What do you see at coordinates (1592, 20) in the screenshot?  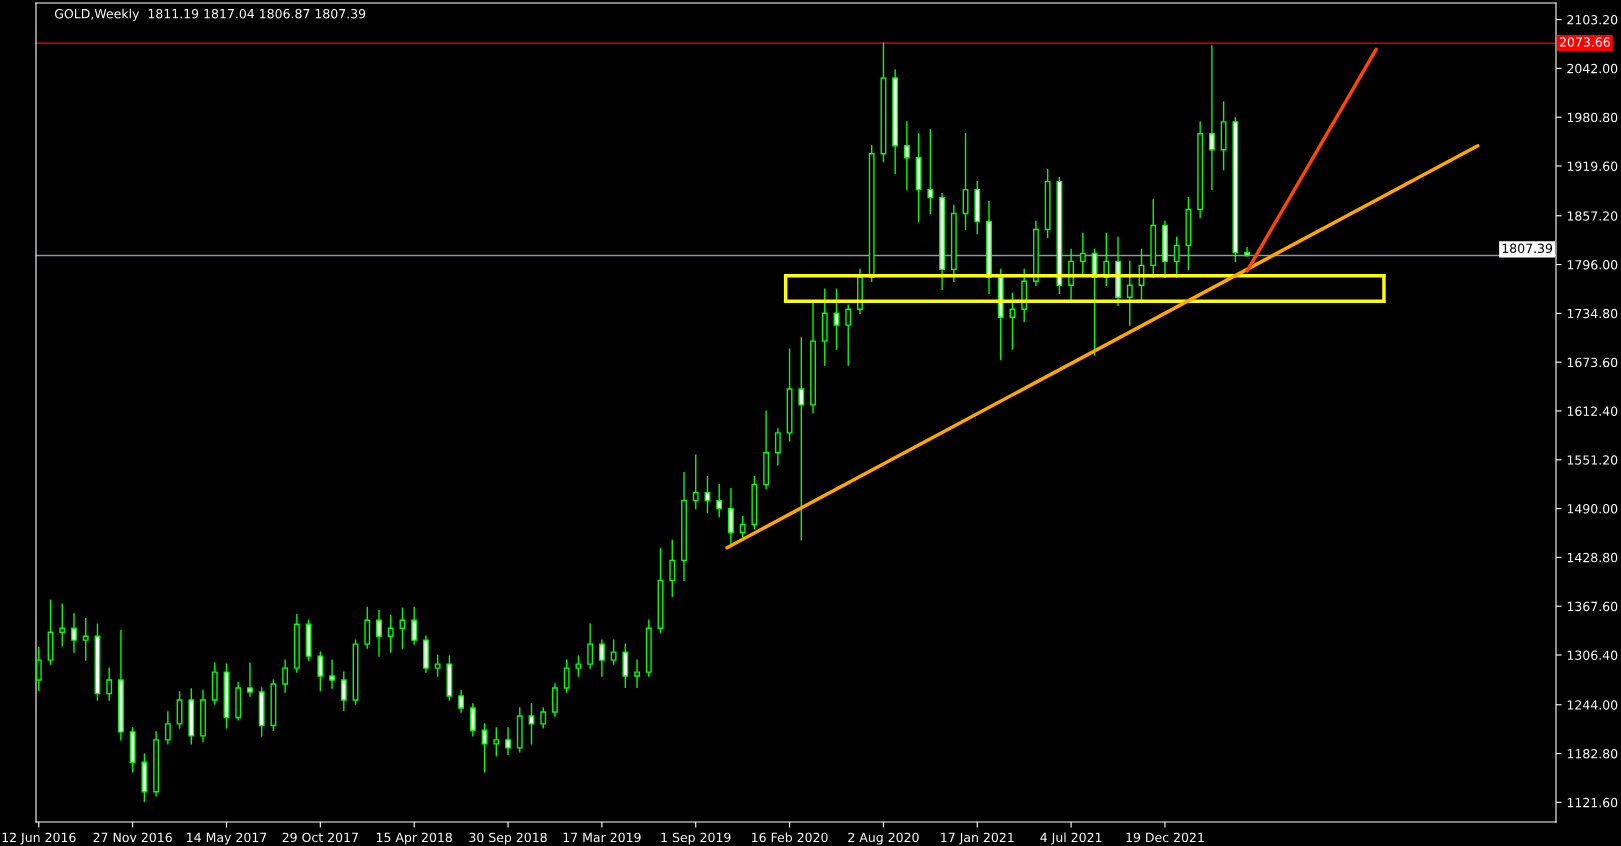 I see `y-tick-label: 2103.20` at bounding box center [1592, 20].